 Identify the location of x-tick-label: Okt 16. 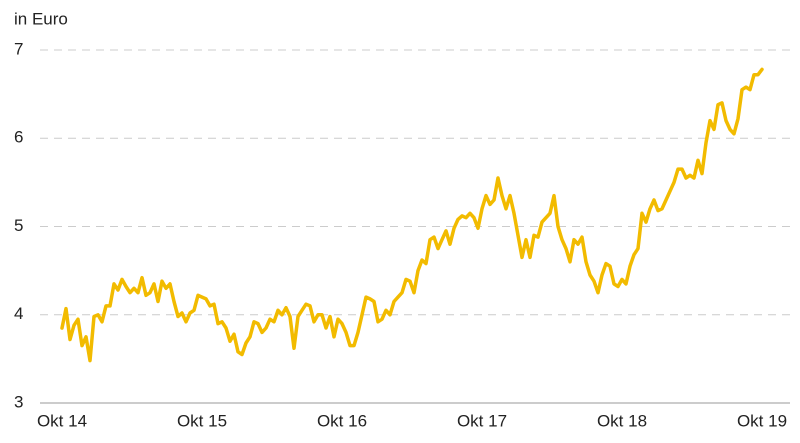
(342, 420).